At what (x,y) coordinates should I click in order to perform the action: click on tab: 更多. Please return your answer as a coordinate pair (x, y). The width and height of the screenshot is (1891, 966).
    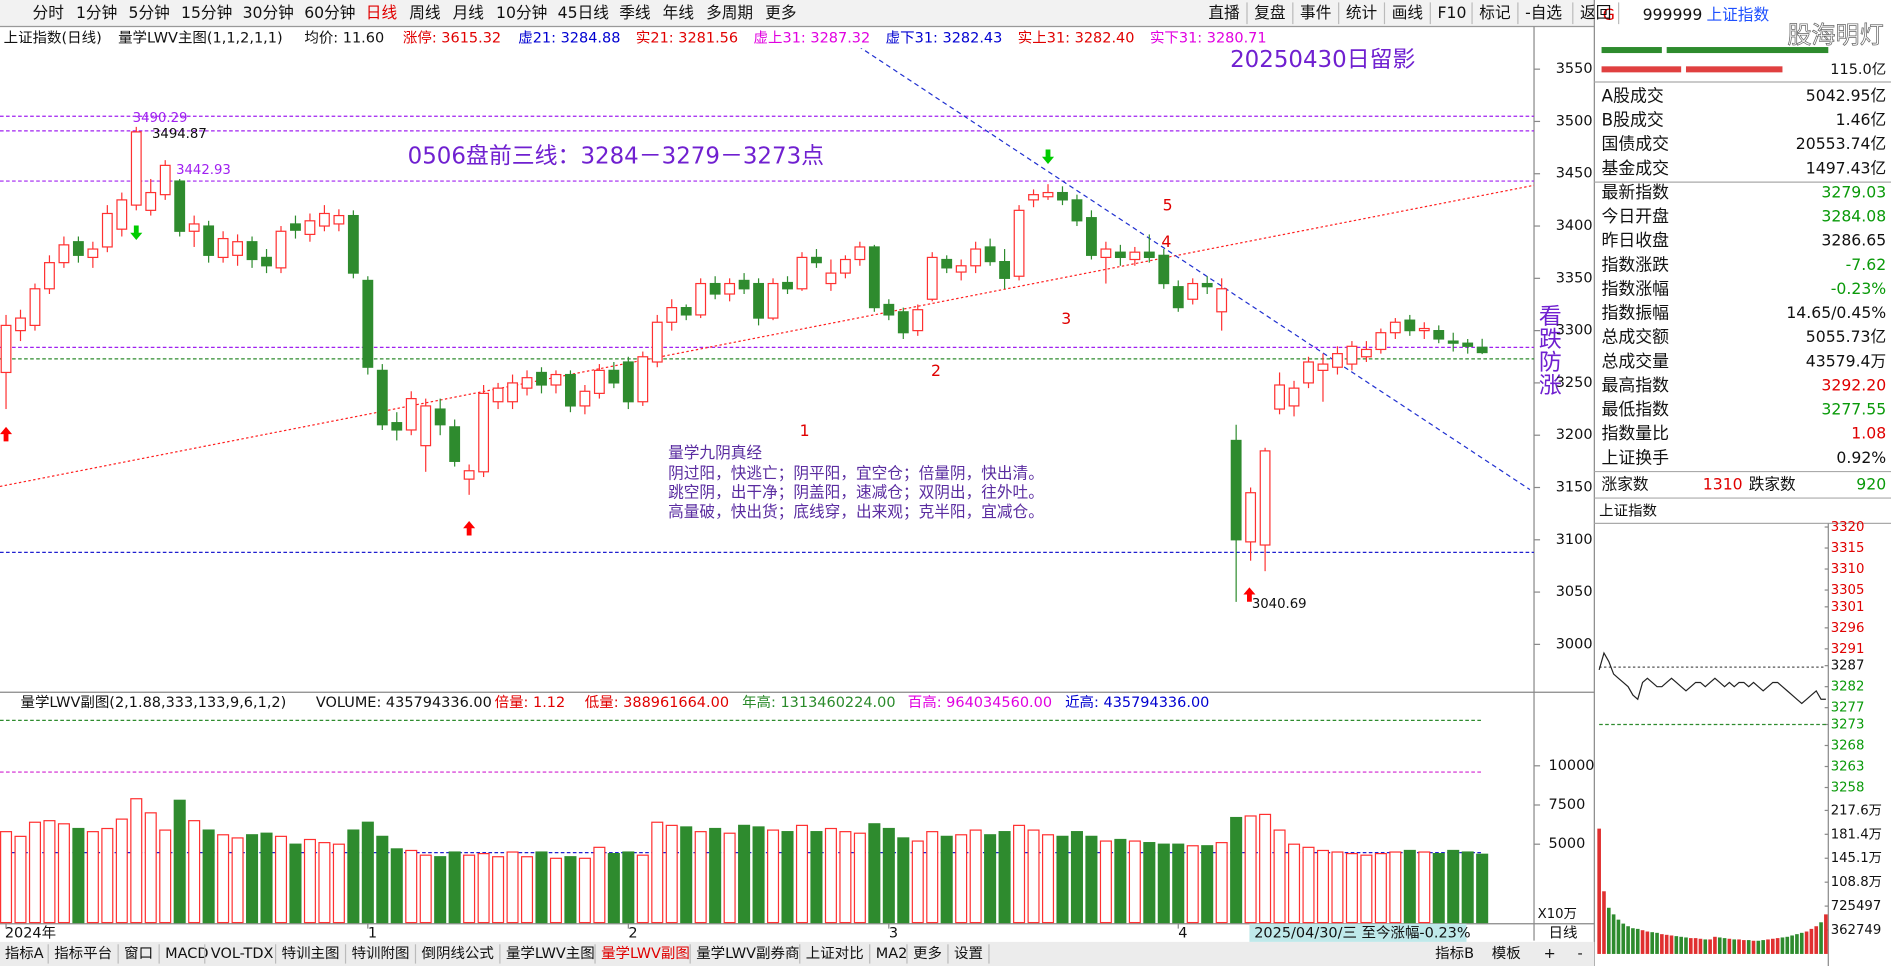
    Looking at the image, I should click on (927, 953).